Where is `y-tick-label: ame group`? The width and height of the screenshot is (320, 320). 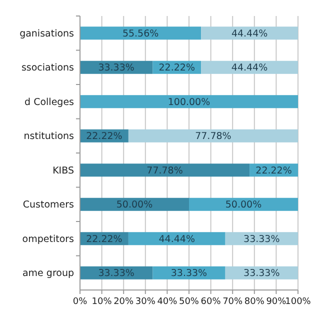
y-tick-label: ame group is located at coordinates (48, 274).